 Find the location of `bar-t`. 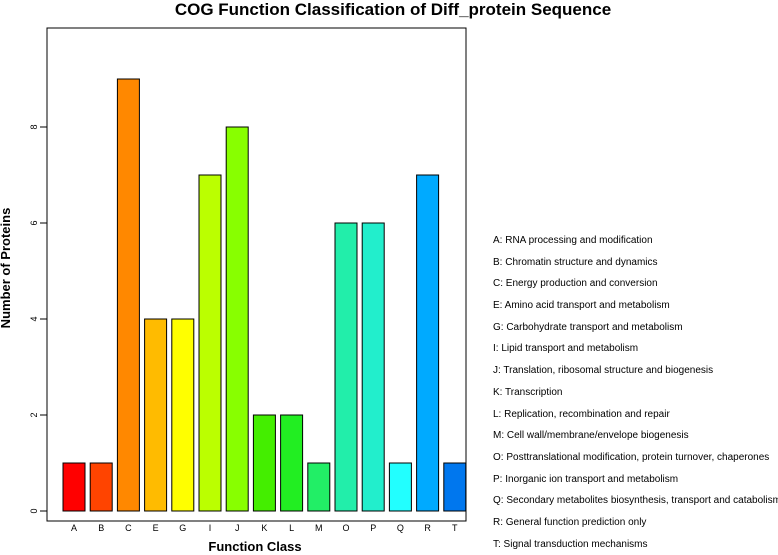

bar-t is located at coordinates (455, 487).